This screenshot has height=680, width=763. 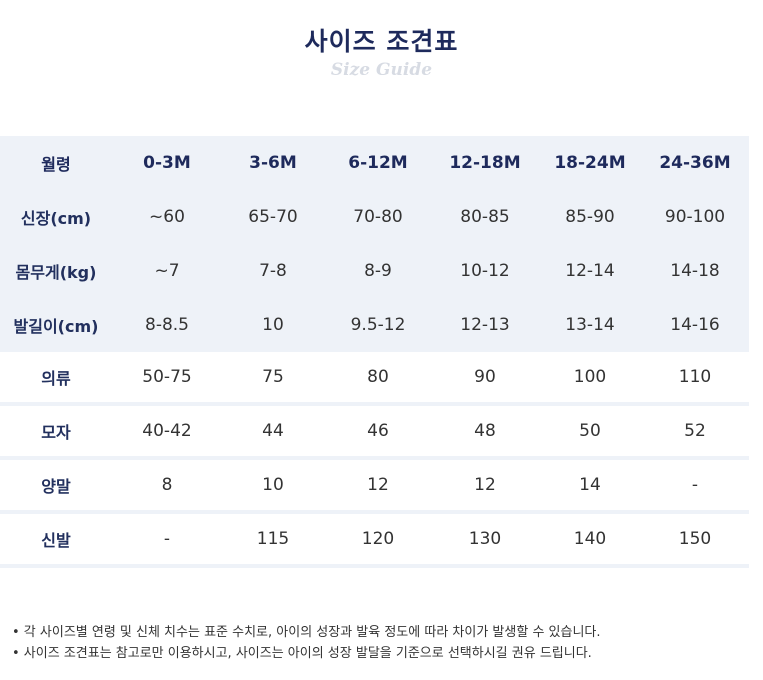 What do you see at coordinates (56, 218) in the screenshot?
I see `row-label: 신장(cm)` at bounding box center [56, 218].